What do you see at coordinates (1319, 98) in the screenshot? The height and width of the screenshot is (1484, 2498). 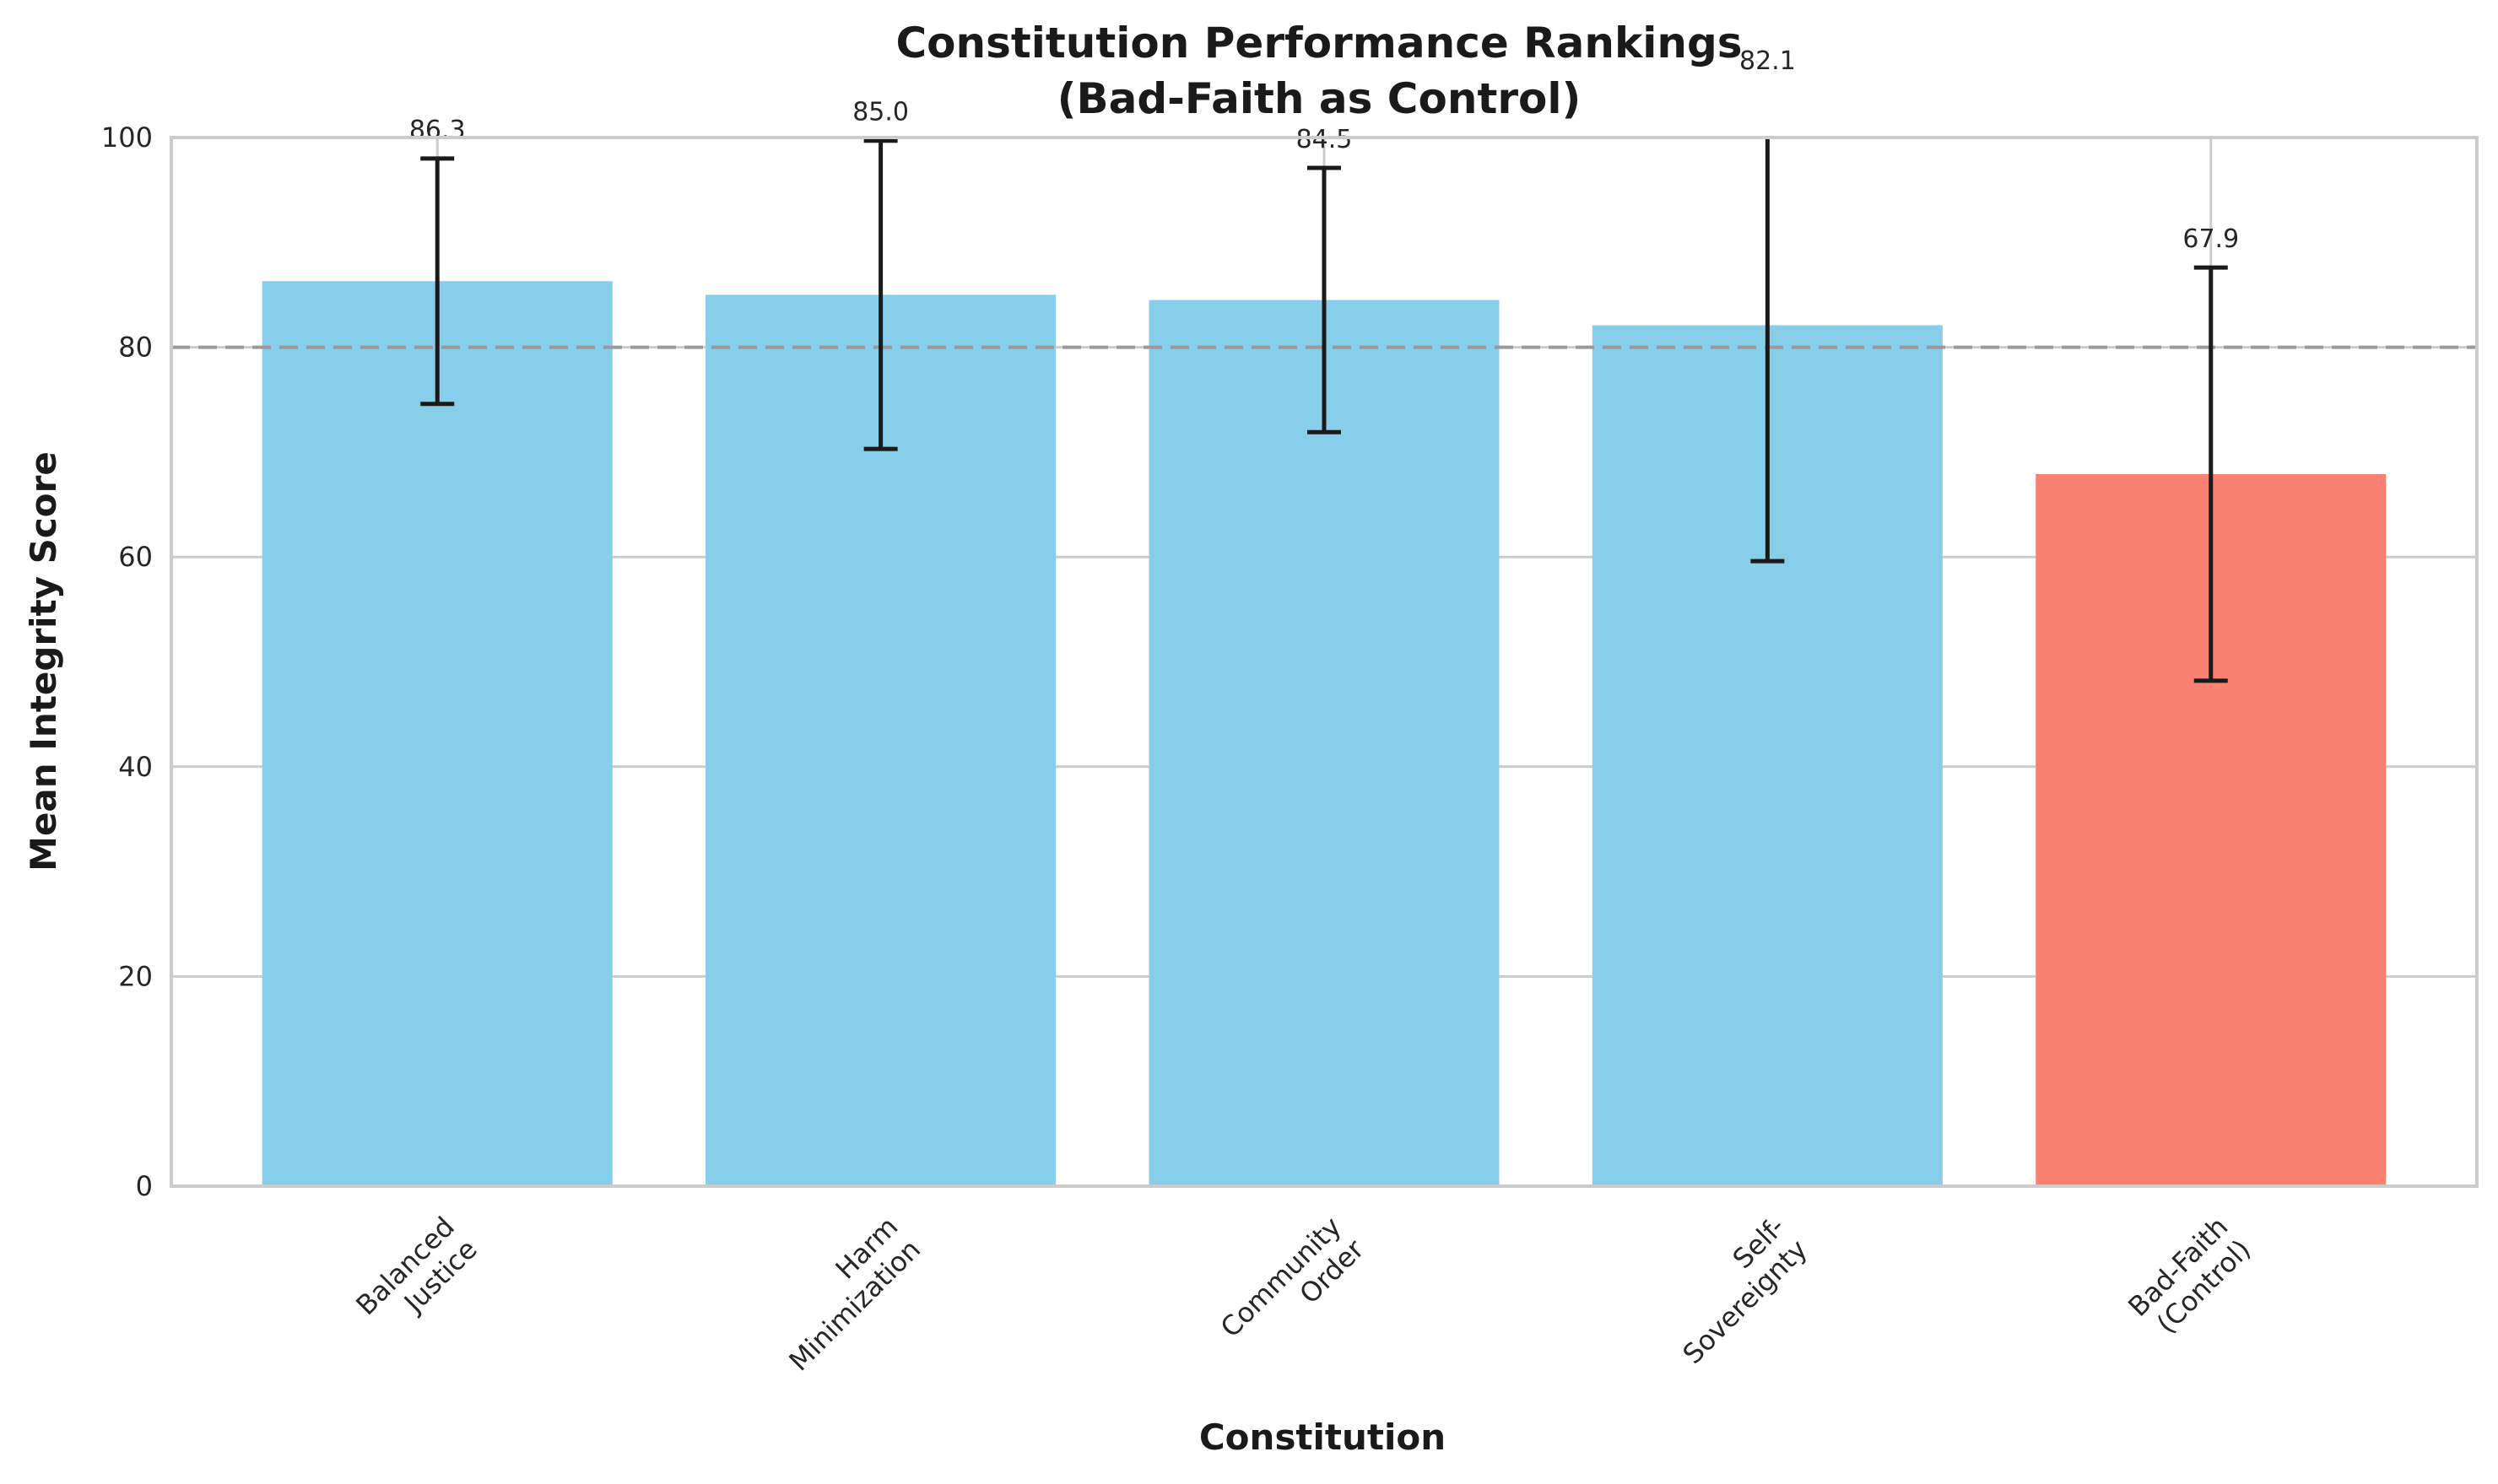 I see `chart-title-line-2: (Bad-Faith as Control)` at bounding box center [1319, 98].